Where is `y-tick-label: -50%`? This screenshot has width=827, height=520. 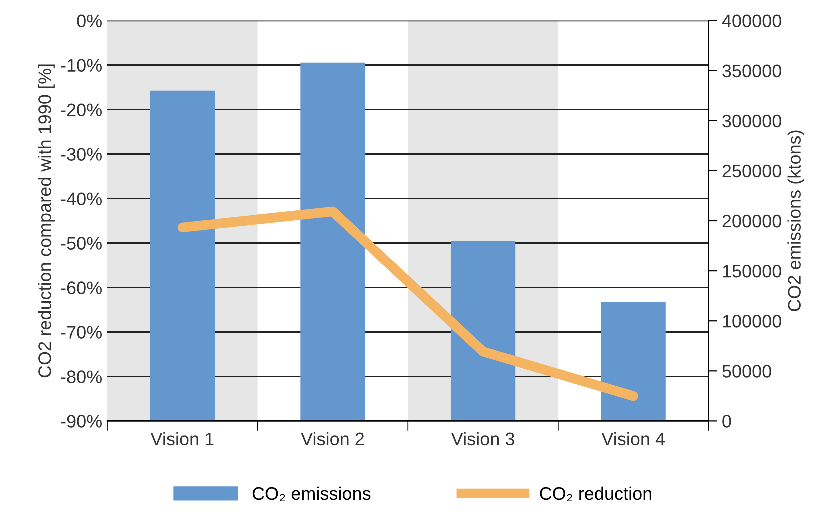
y-tick-label: -50% is located at coordinates (81, 243).